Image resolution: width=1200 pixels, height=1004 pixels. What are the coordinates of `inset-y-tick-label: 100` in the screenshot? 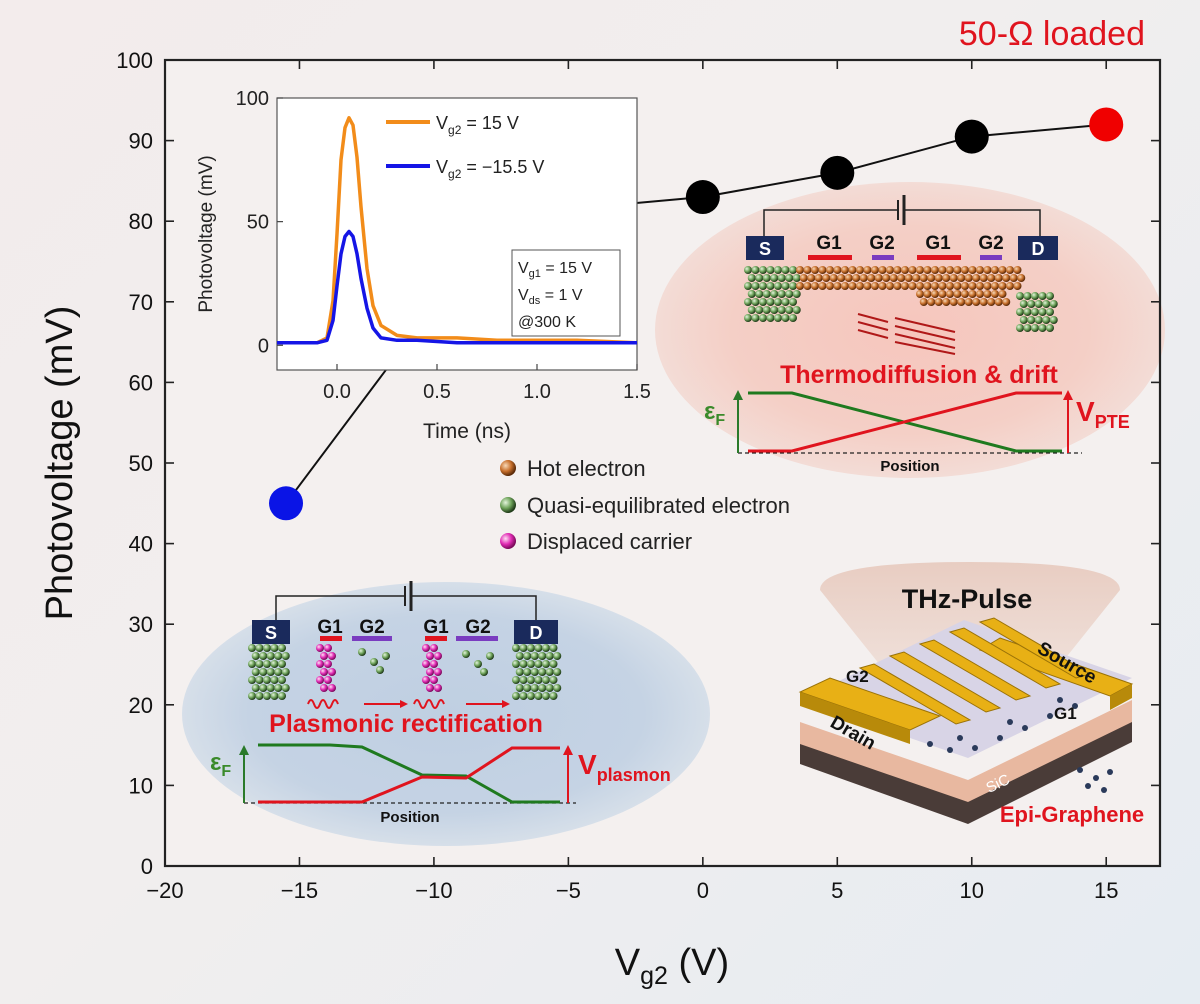 It's located at (252, 99).